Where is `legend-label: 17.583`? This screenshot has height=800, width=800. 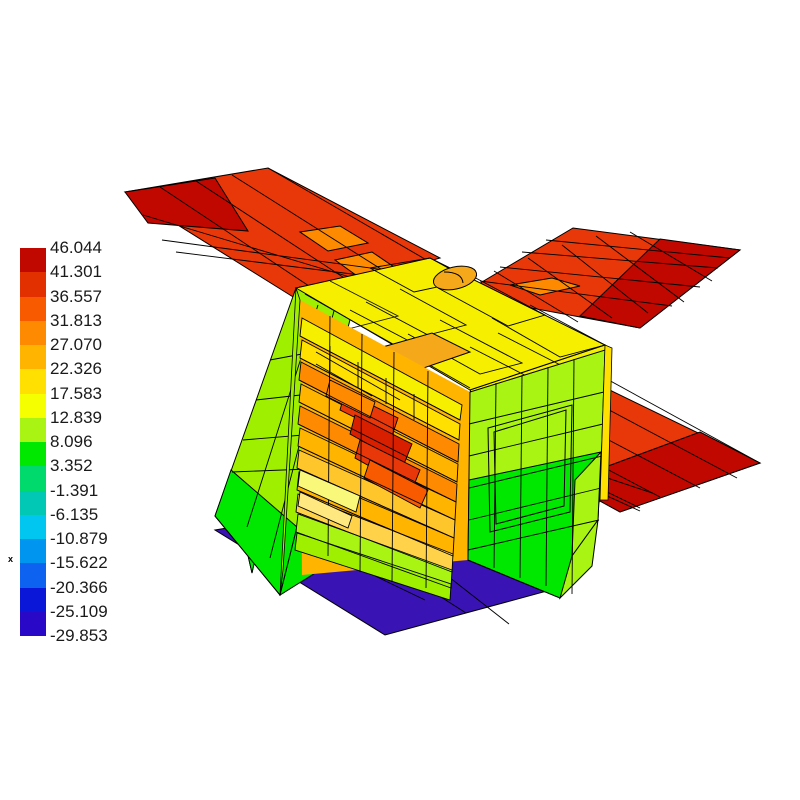
legend-label: 17.583 is located at coordinates (76, 393).